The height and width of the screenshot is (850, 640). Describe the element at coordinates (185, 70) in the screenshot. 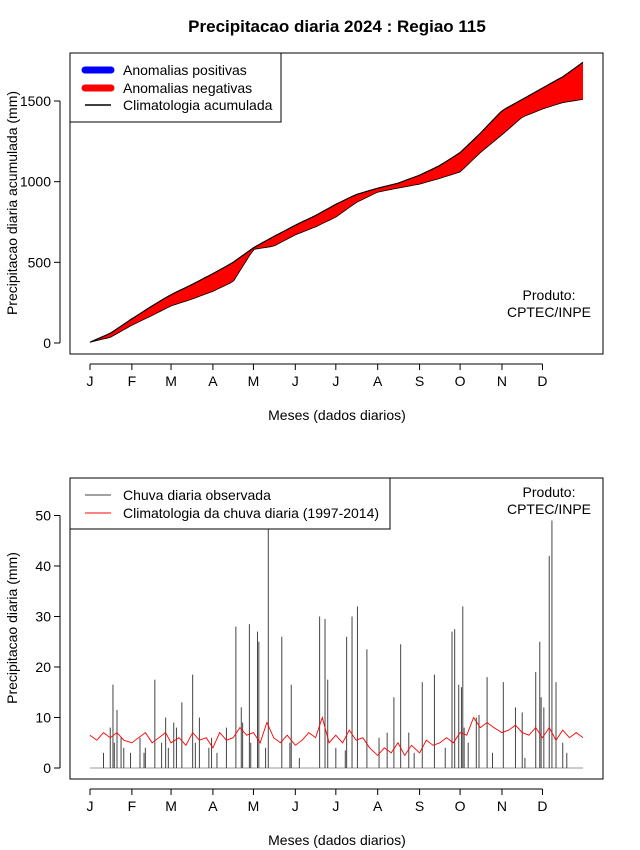

I see `legend-label-positive: Anomalias positivas` at that location.